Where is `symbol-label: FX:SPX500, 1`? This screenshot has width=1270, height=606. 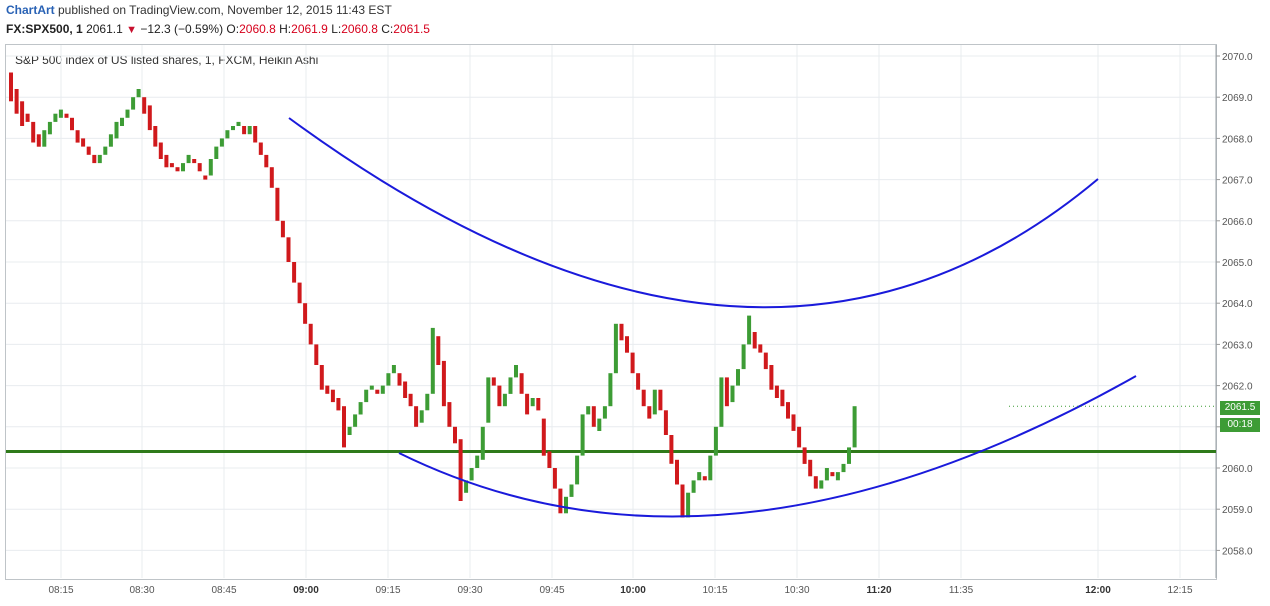
symbol-label: FX:SPX500, 1 is located at coordinates (44, 29).